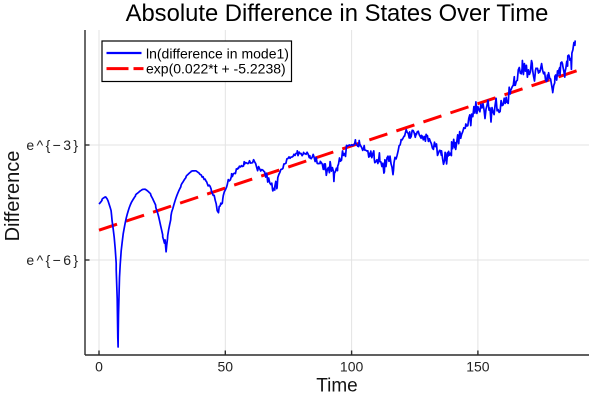 This screenshot has width=600, height=400. I want to click on svg-text: e^{−6}, so click(53, 260).